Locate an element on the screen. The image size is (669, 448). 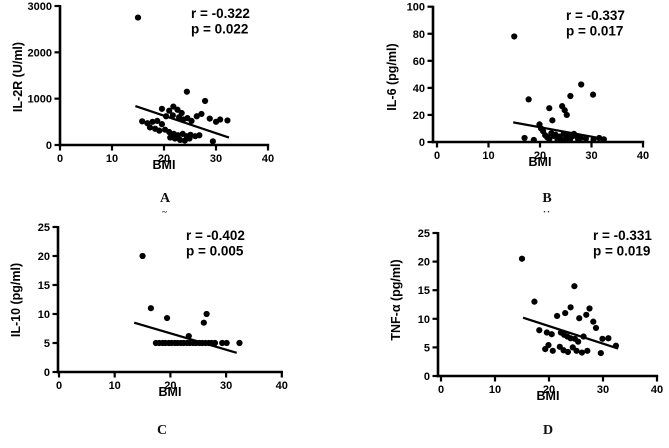
y-tick-label: 60 is located at coordinates (419, 62).